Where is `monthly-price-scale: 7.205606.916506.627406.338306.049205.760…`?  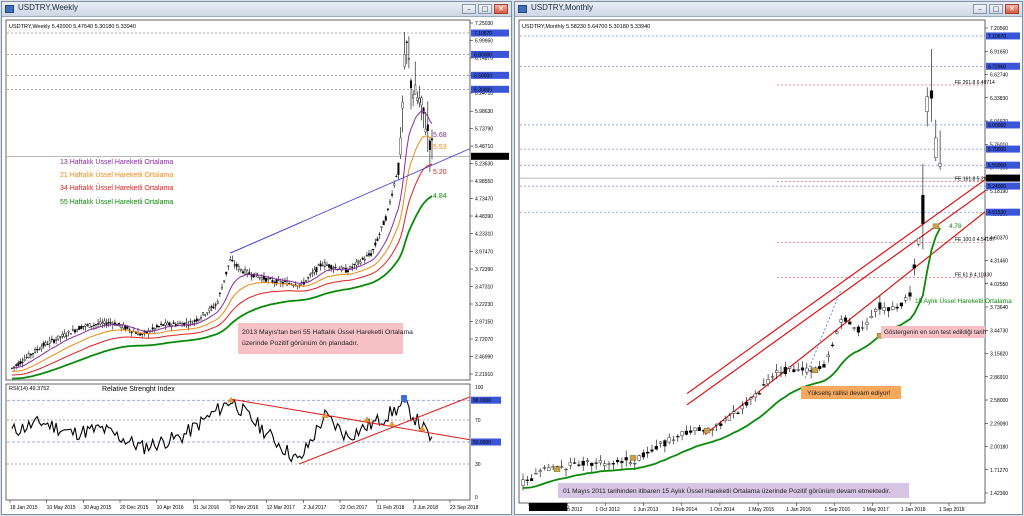
monthly-price-scale: 7.205606.916506.627406.338306.049205.760… is located at coordinates (996, 261).